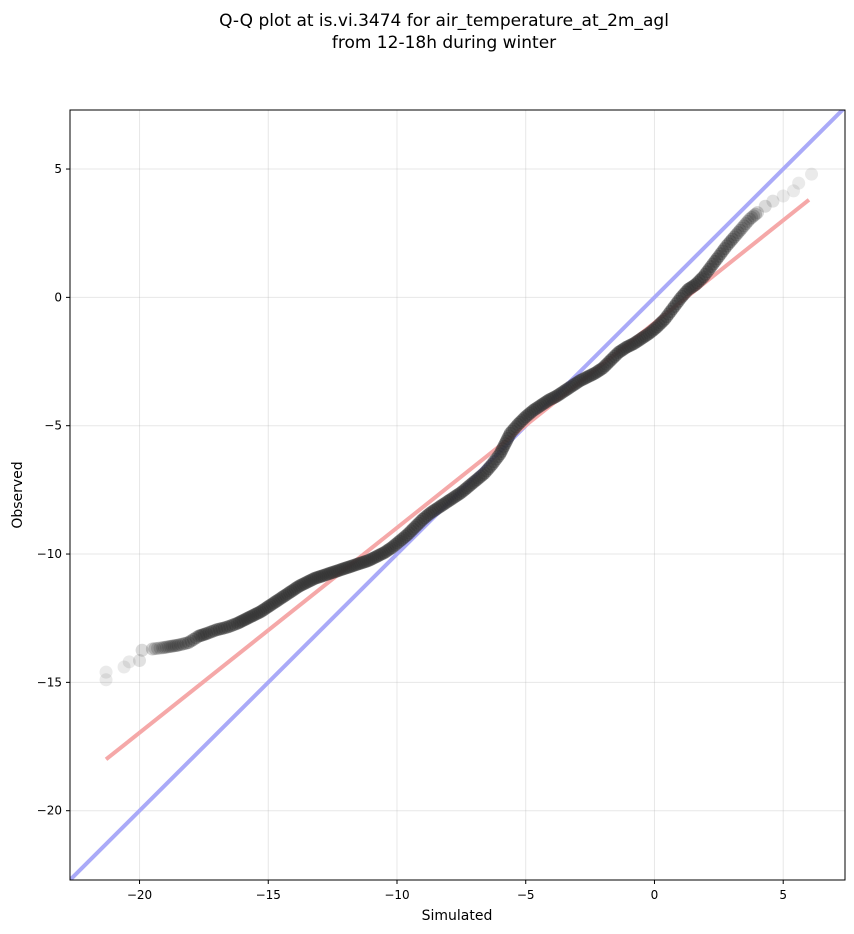  What do you see at coordinates (457, 916) in the screenshot?
I see `x-axis-label: Simulated` at bounding box center [457, 916].